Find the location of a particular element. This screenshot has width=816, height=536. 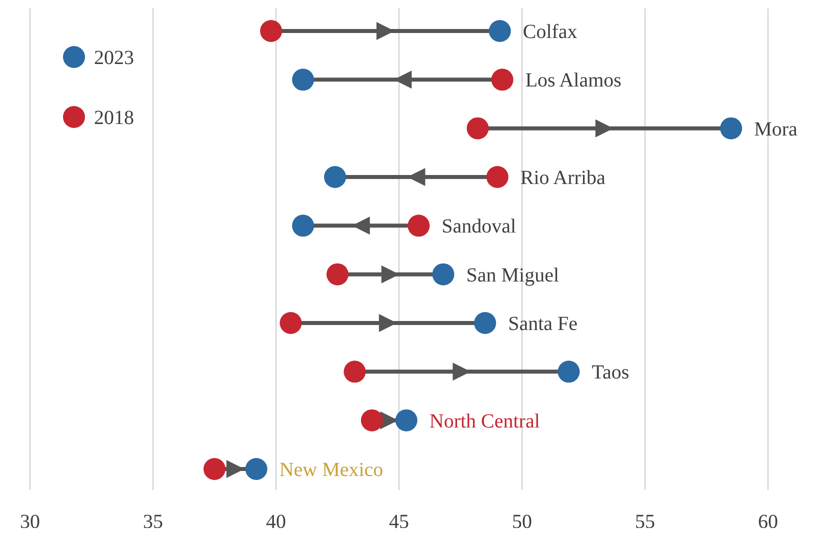

y-tick-label: North Central is located at coordinates (484, 421).